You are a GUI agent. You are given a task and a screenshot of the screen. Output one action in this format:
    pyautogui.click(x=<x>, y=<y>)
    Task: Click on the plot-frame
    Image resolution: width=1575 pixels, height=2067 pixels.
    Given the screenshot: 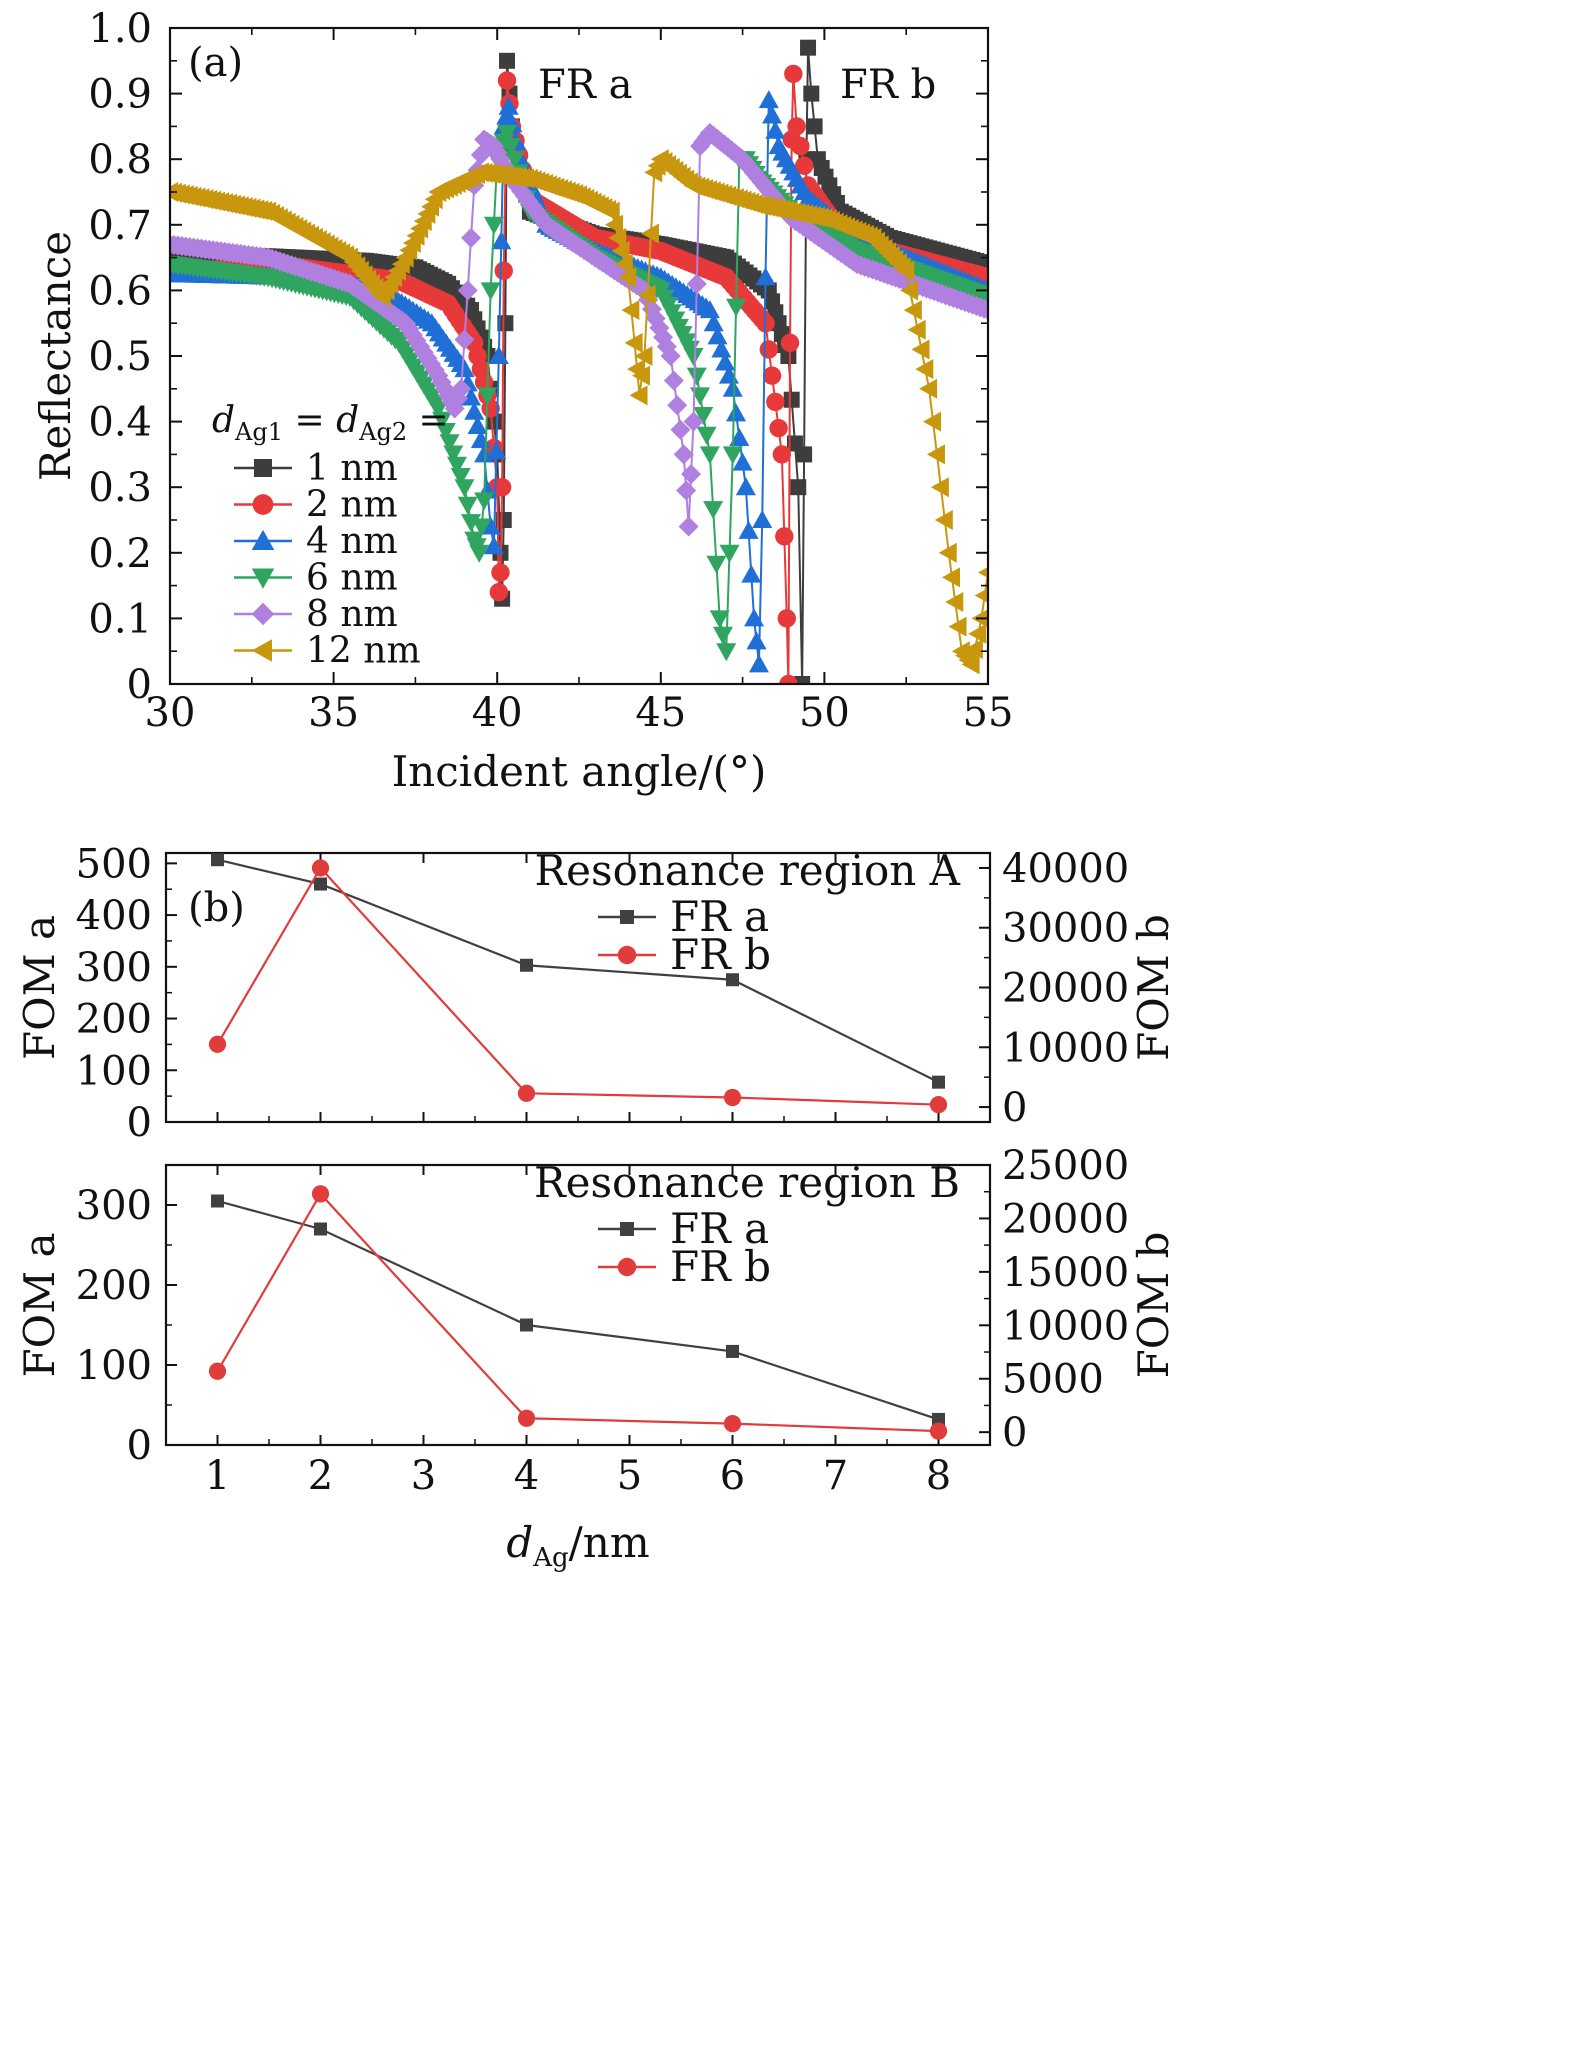 What is the action you would take?
    pyautogui.click(x=578, y=1305)
    